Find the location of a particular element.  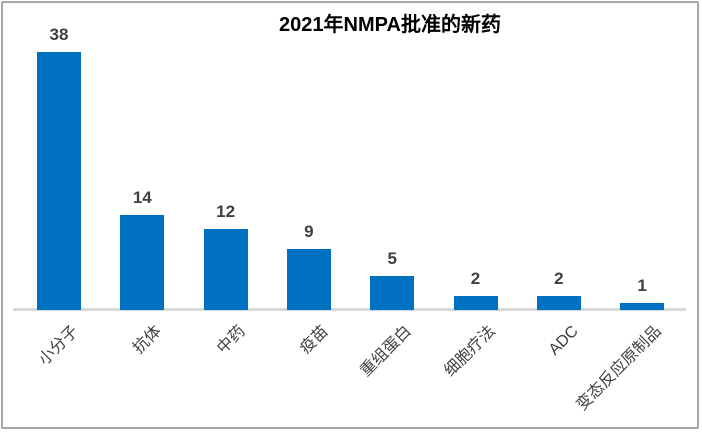

bar-value-label: 5 is located at coordinates (392, 258).